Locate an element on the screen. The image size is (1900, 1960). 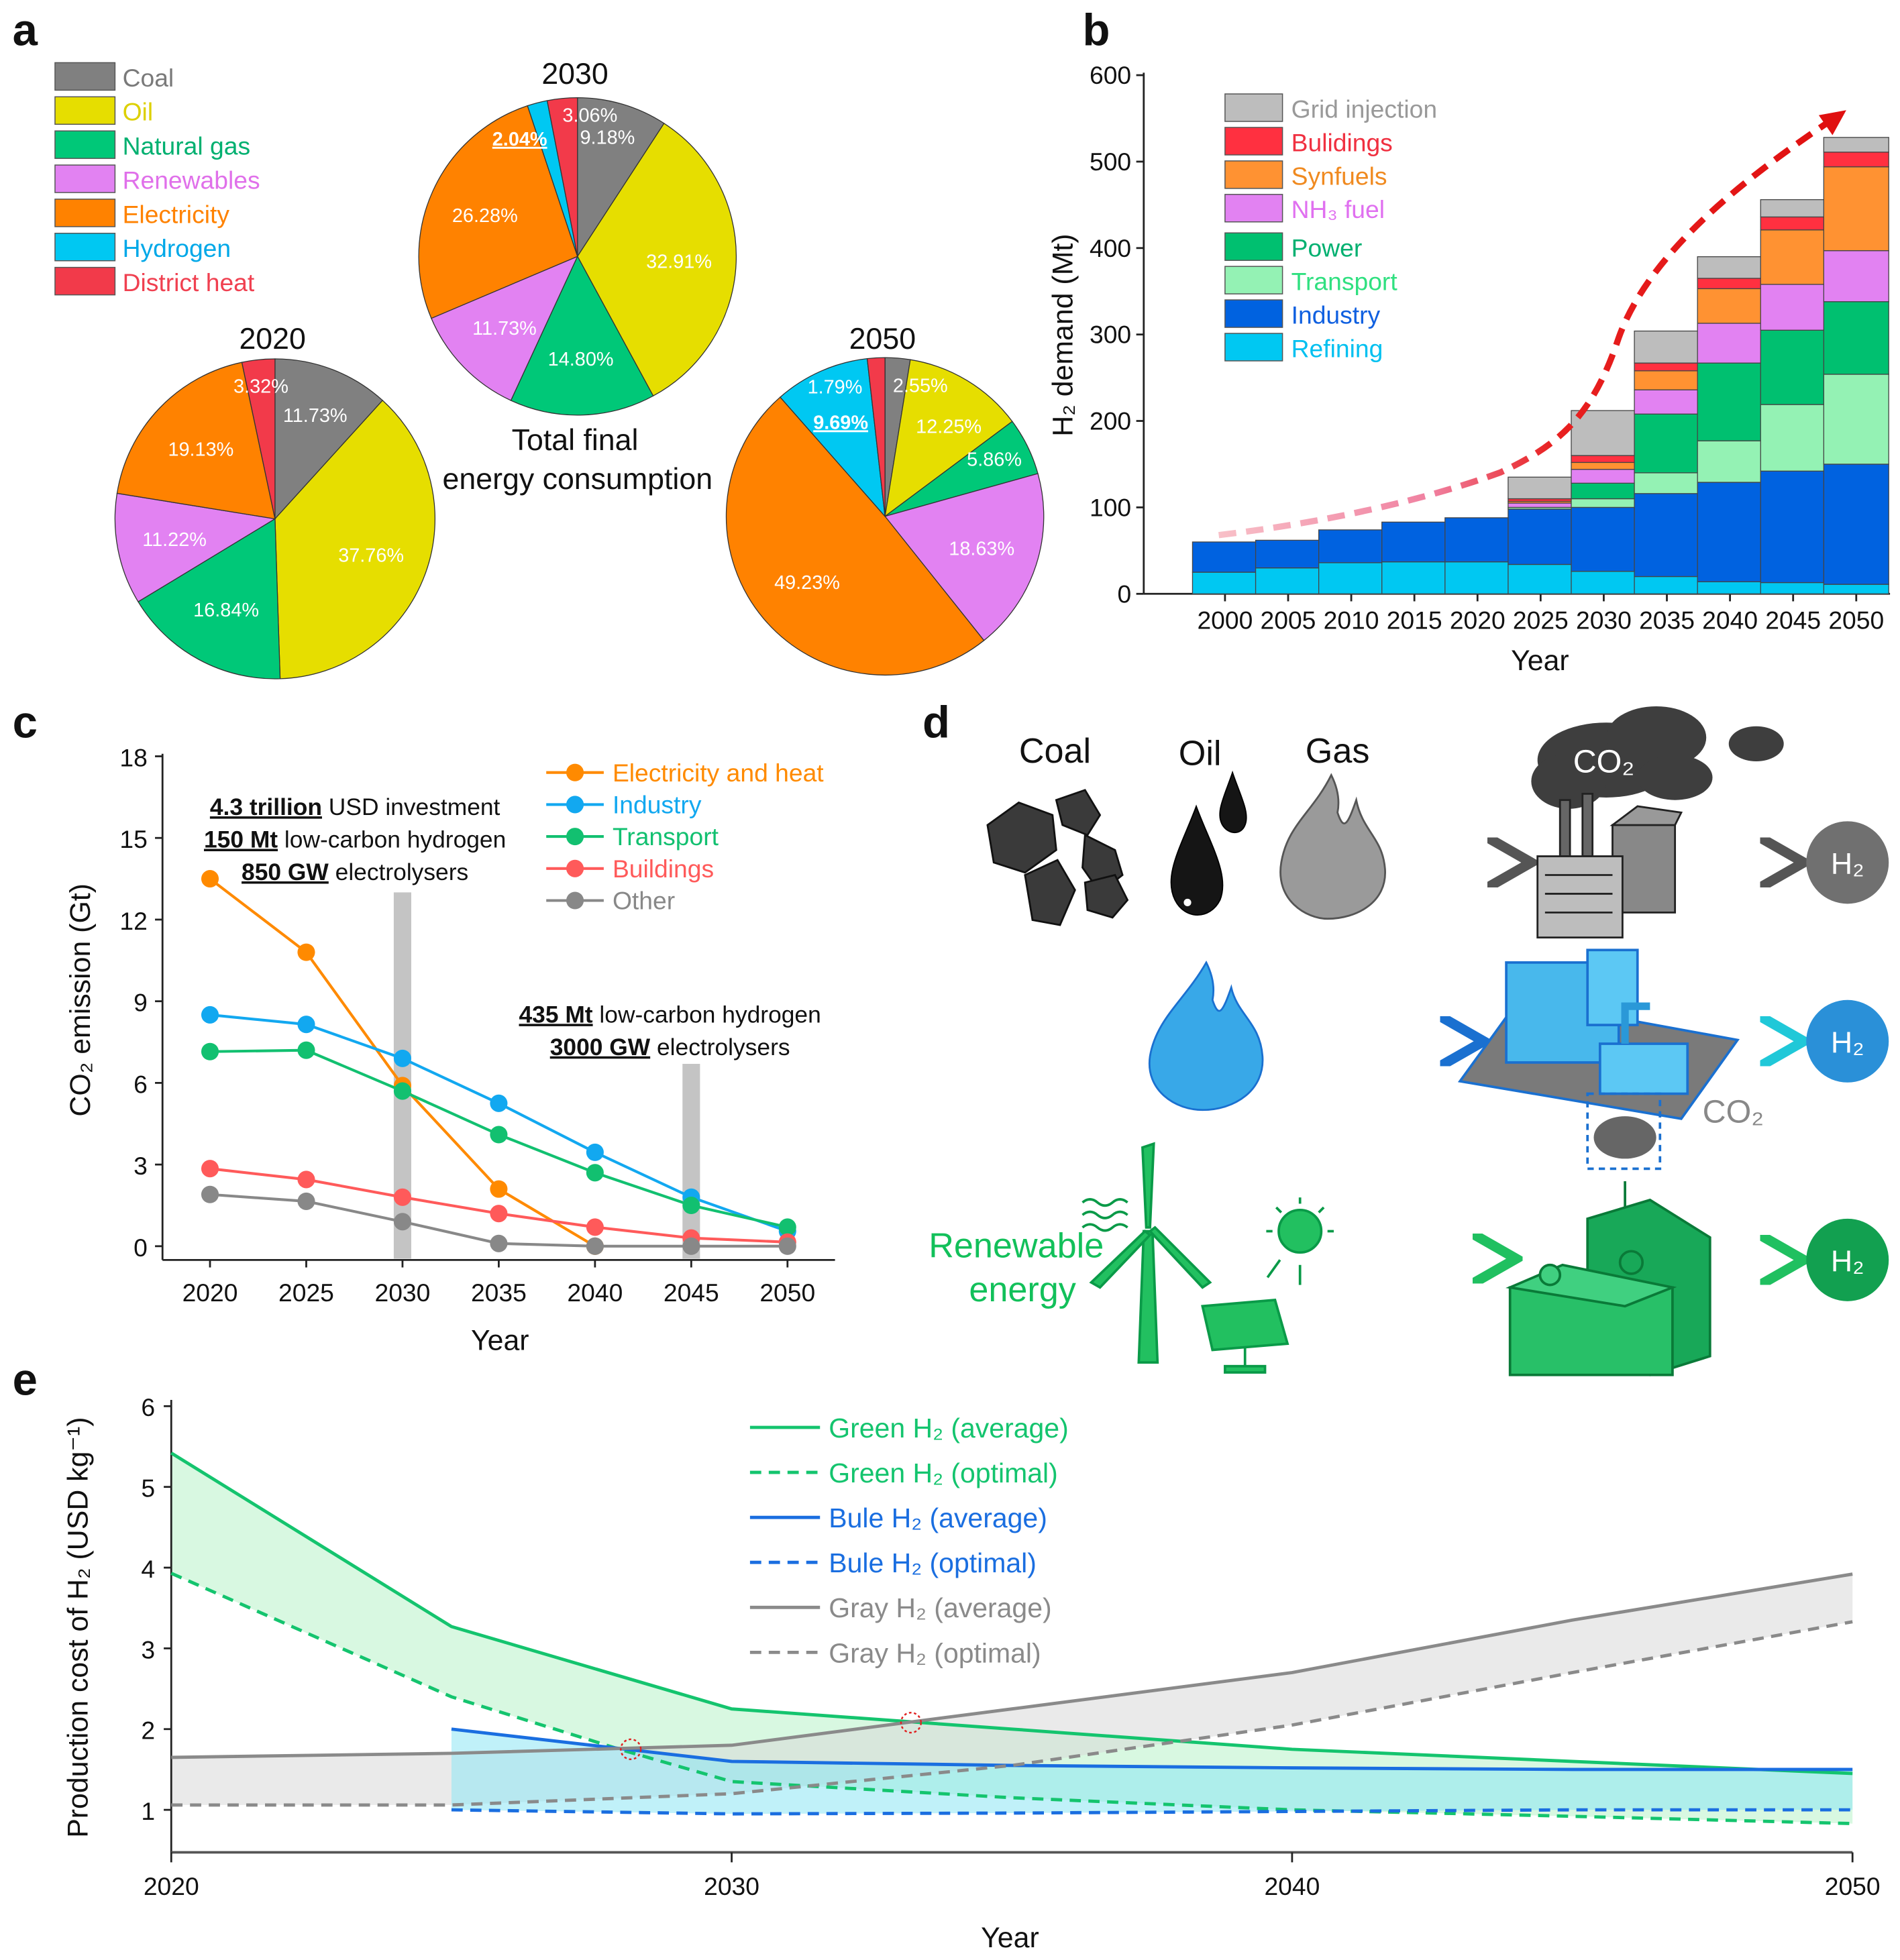
bar-segment-power-2050 is located at coordinates (1856, 338).